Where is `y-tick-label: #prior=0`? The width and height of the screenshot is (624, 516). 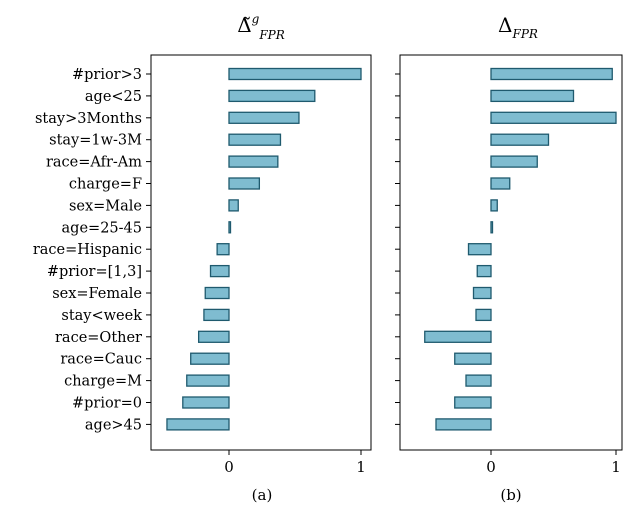 y-tick-label: #prior=0 is located at coordinates (107, 404).